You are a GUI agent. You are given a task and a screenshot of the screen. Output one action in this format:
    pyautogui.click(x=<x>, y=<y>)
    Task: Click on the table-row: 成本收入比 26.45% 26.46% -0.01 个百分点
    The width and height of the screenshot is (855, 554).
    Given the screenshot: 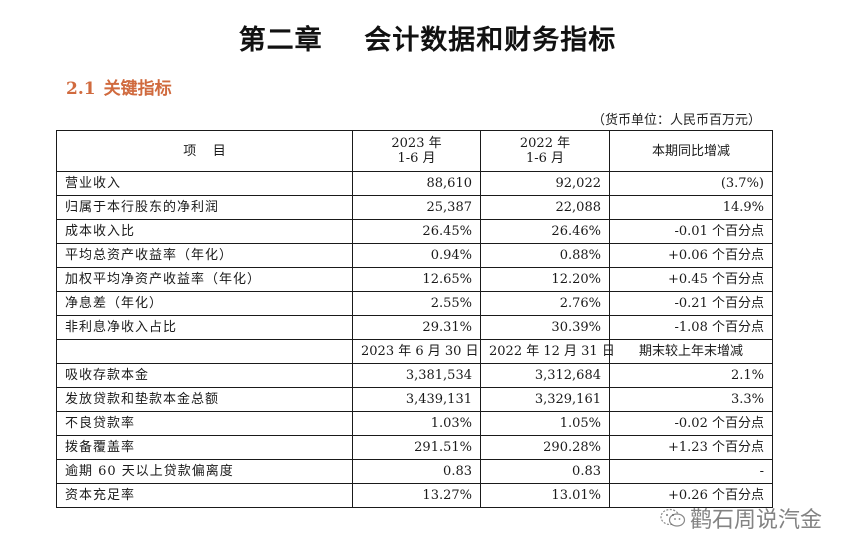 What is the action you would take?
    pyautogui.click(x=414, y=231)
    